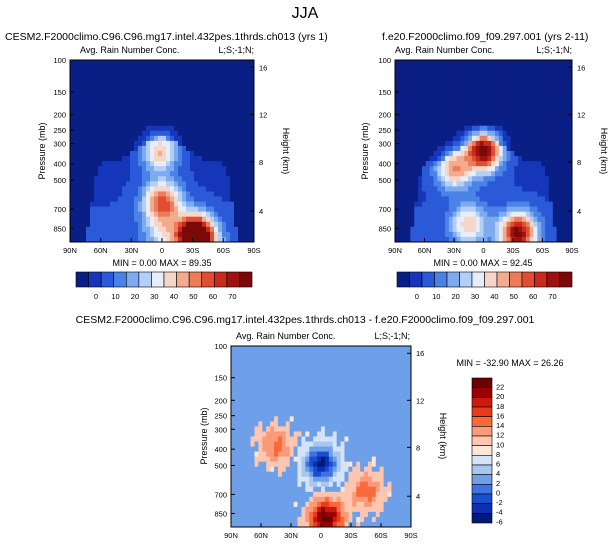 The image size is (611, 547). Describe the element at coordinates (384, 130) in the screenshot. I see `y-tick-label: 250` at that location.